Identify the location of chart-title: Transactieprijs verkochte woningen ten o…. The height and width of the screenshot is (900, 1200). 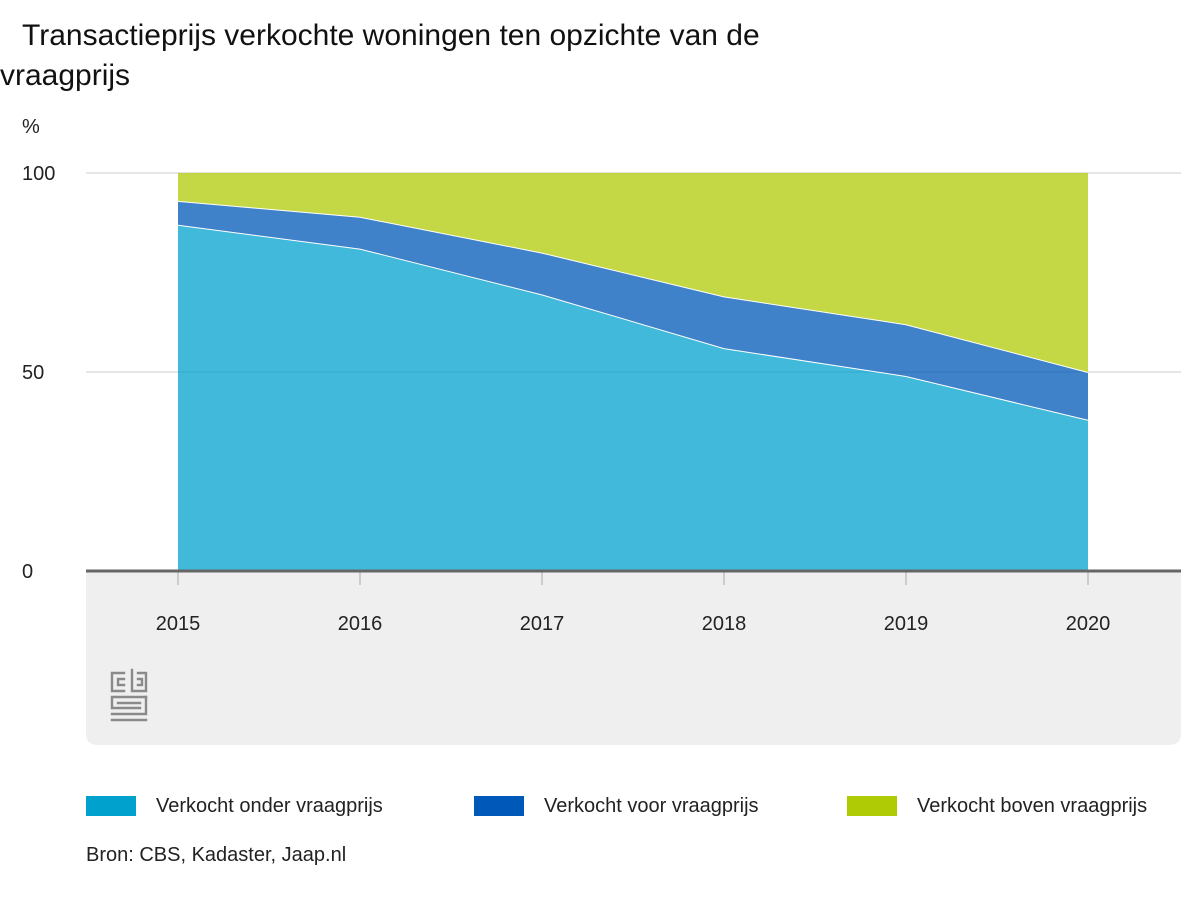
(450, 56).